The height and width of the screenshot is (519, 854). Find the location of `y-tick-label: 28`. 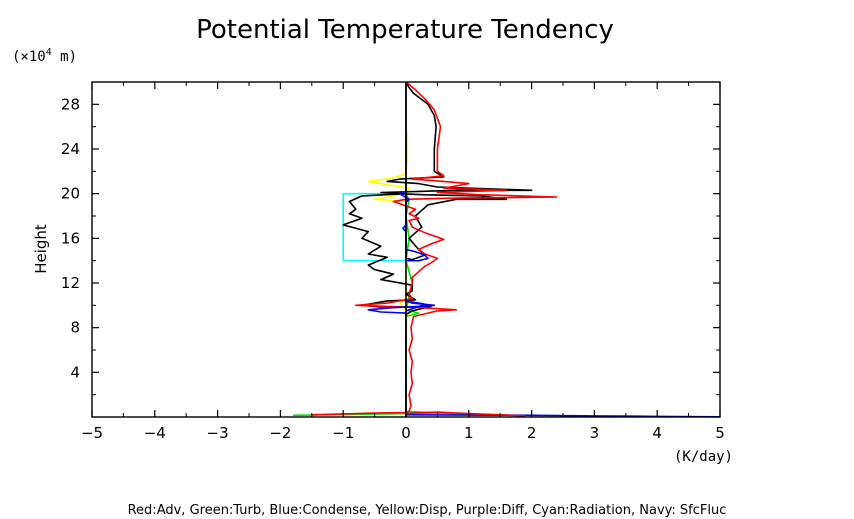

y-tick-label: 28 is located at coordinates (70, 104).